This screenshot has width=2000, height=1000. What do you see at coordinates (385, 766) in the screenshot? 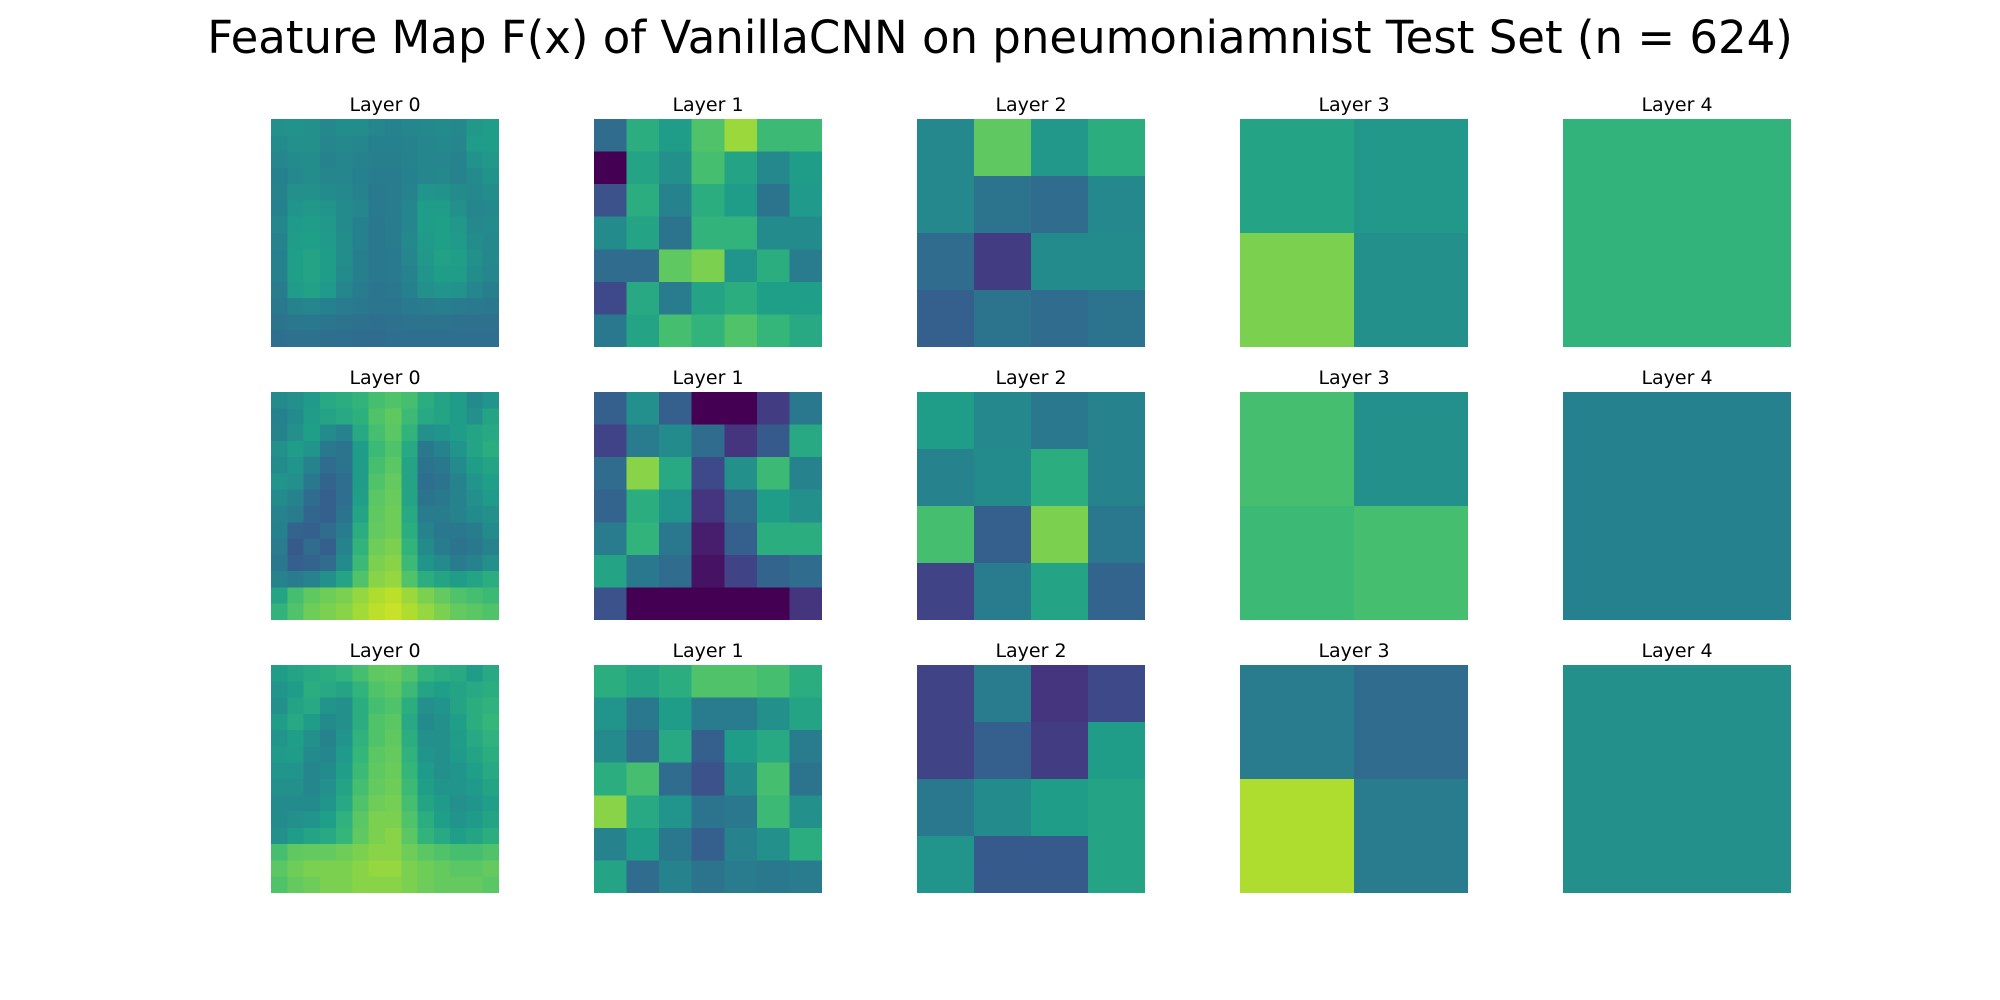
I see `panel-r2-c0: Layer 0` at bounding box center [385, 766].